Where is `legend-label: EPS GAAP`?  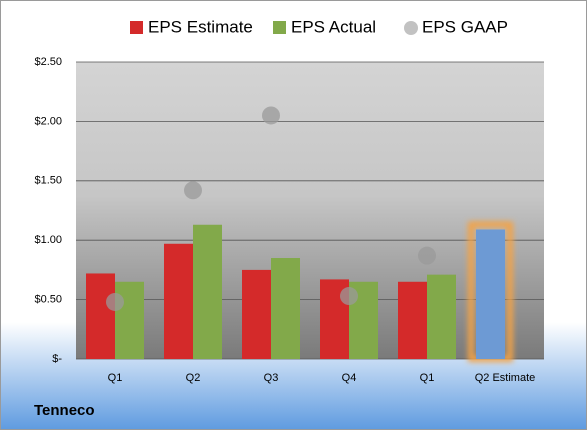
legend-label: EPS GAAP is located at coordinates (465, 26).